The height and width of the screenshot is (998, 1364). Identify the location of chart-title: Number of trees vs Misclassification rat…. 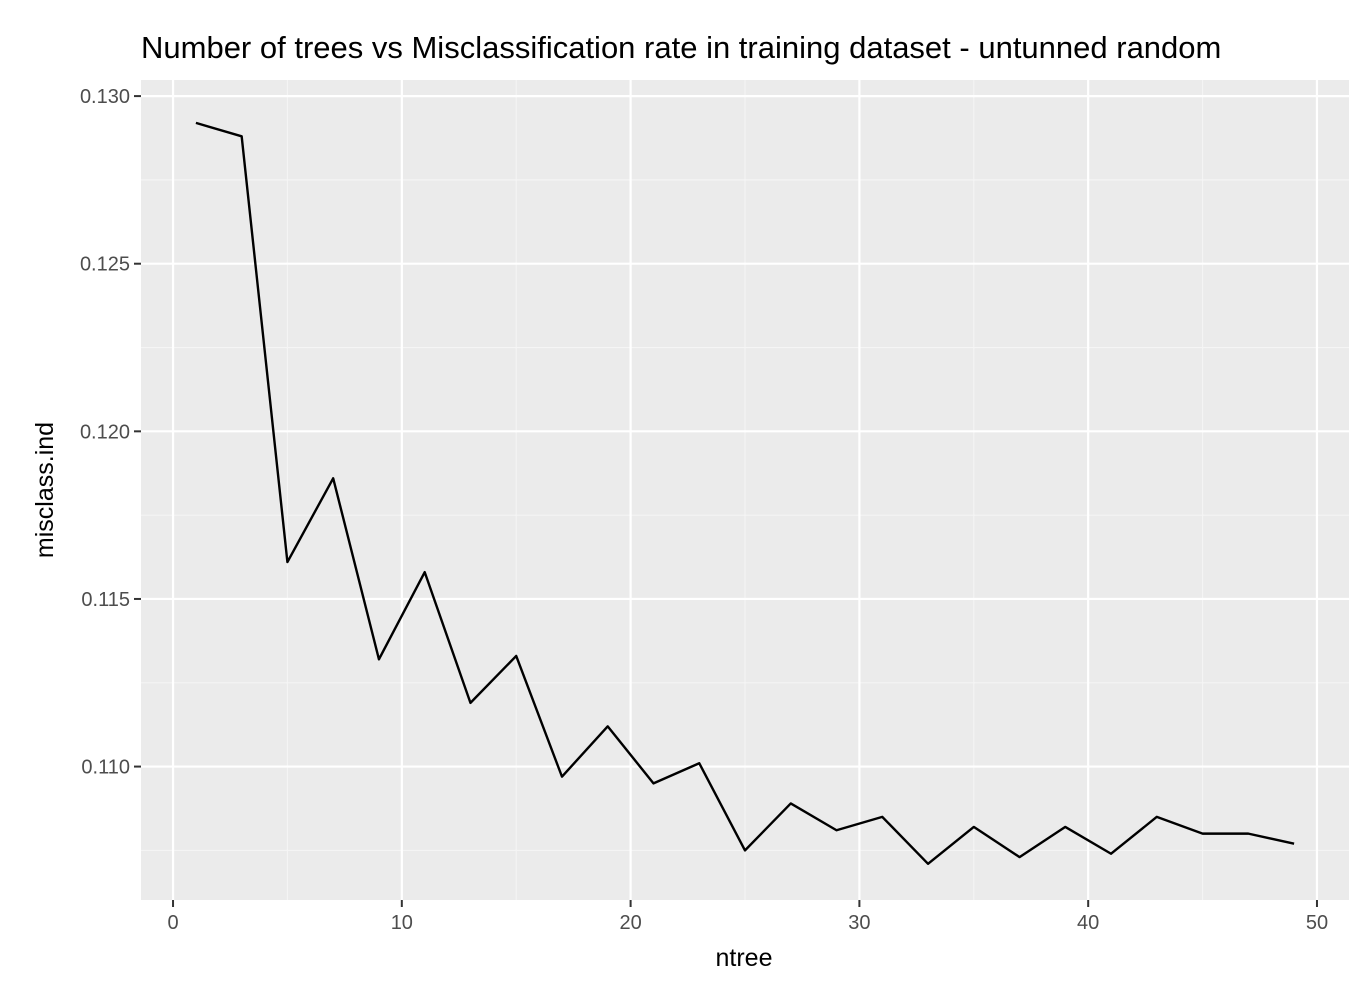
(681, 47).